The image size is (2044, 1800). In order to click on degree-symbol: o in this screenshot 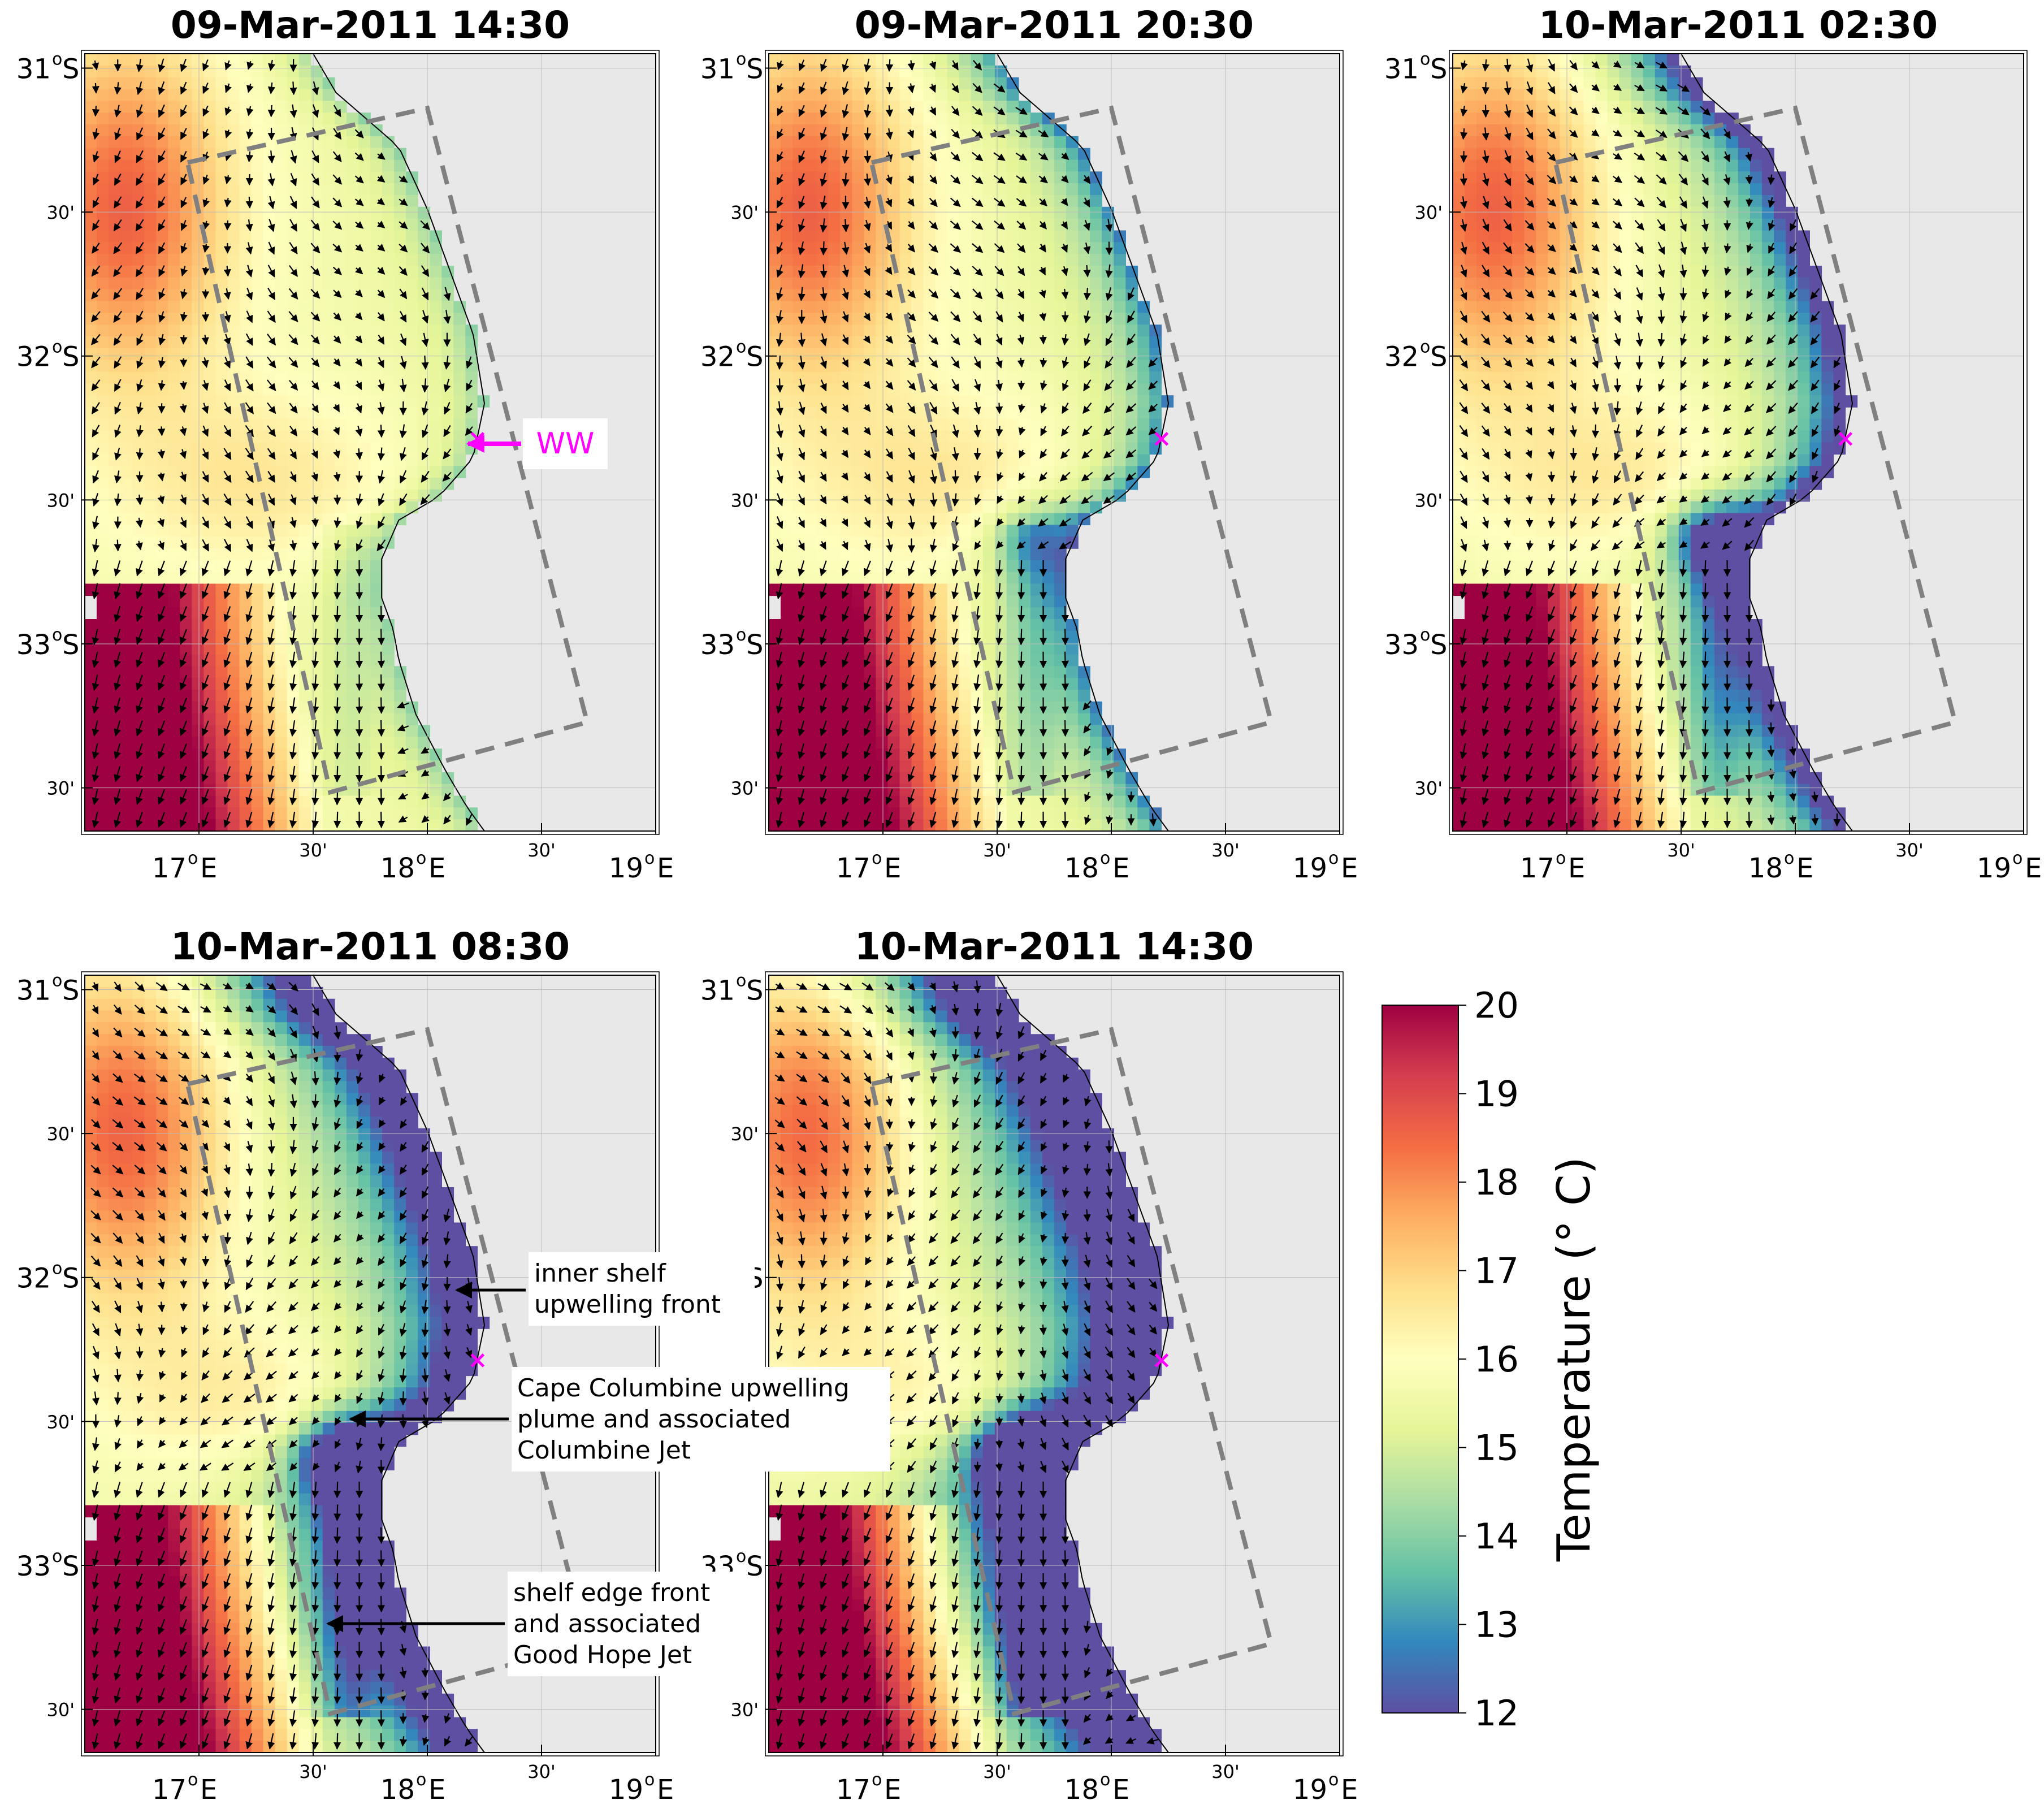, I will do `click(741, 59)`.